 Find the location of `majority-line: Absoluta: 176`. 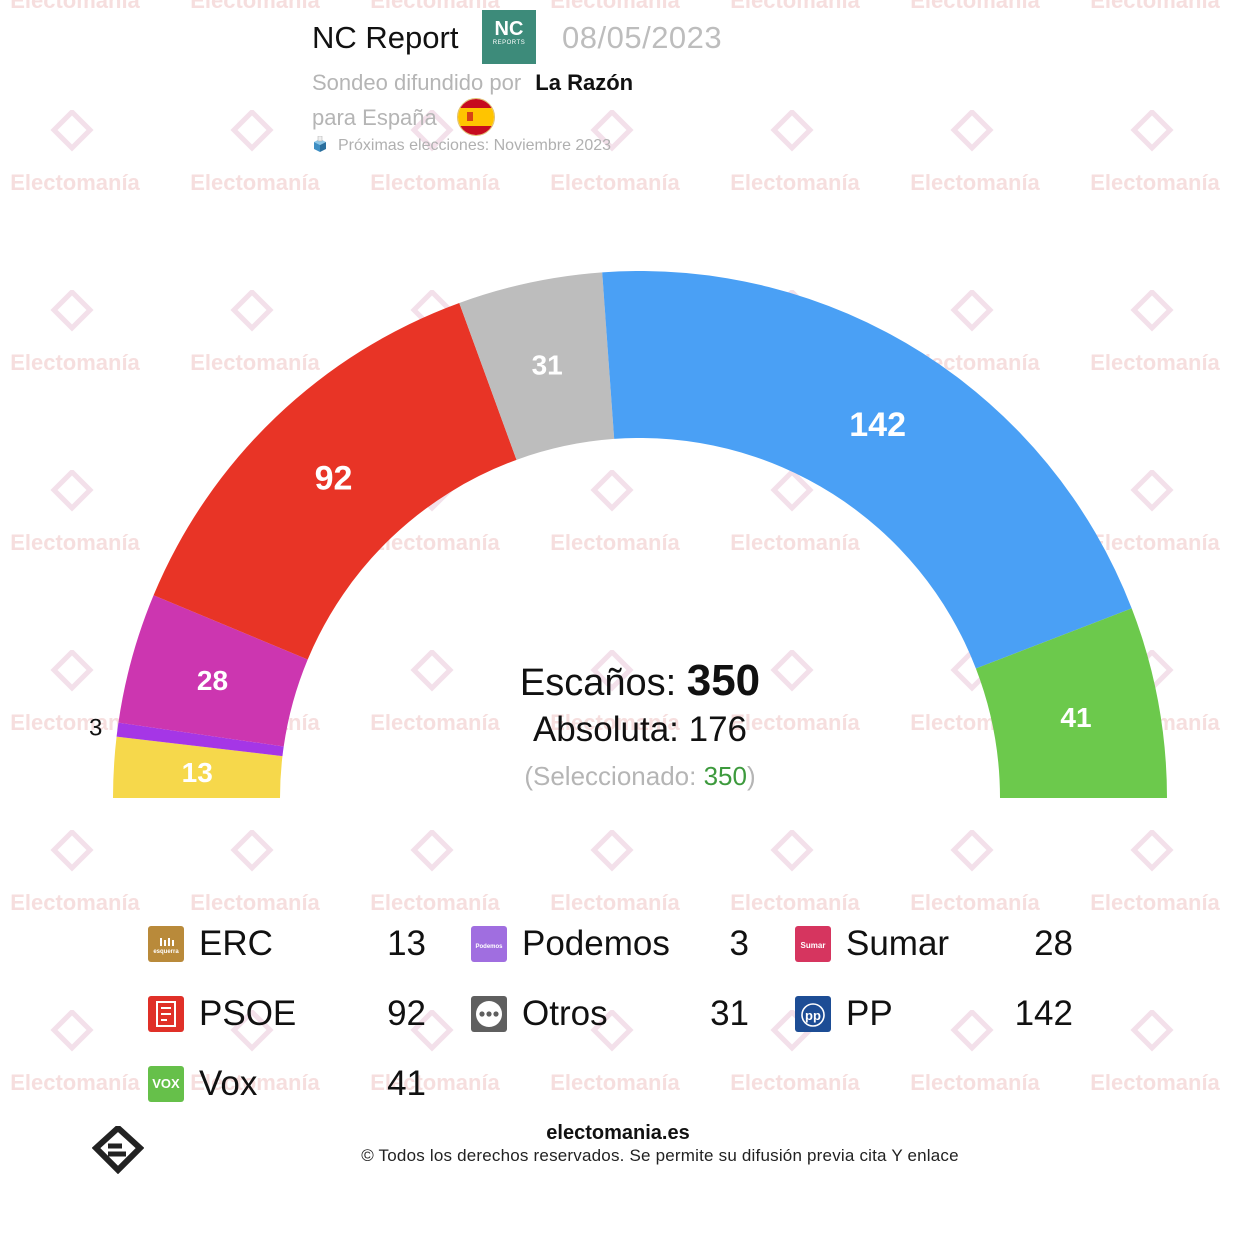

majority-line: Absoluta: 176 is located at coordinates (640, 730).